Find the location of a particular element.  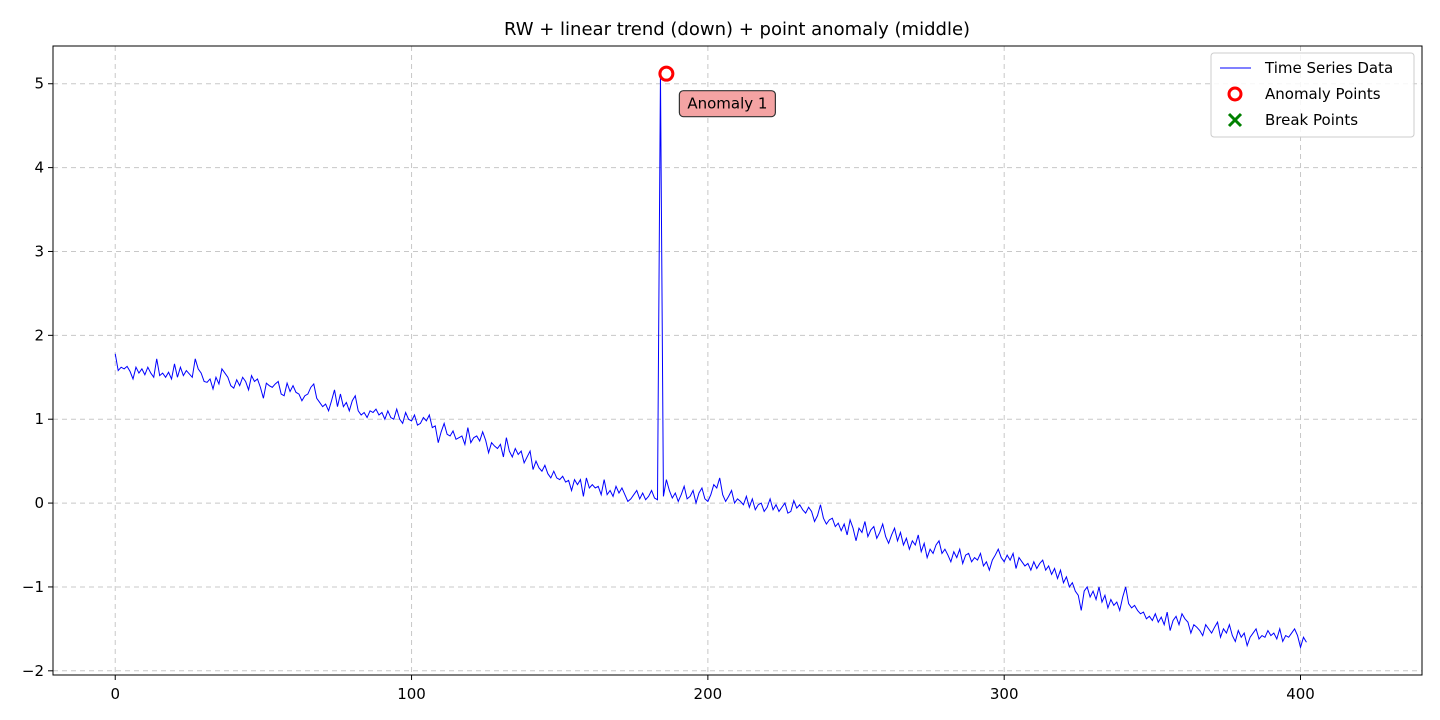

x-axis: 0 100 200 300 400 is located at coordinates (712, 689).